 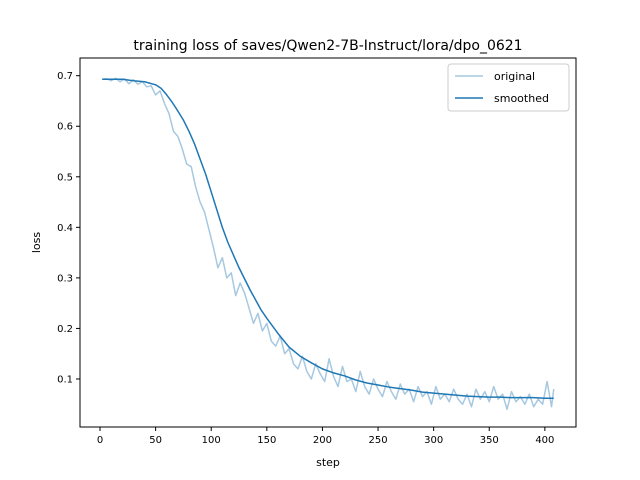 I want to click on y-tick-label: 0.7, so click(x=65, y=76).